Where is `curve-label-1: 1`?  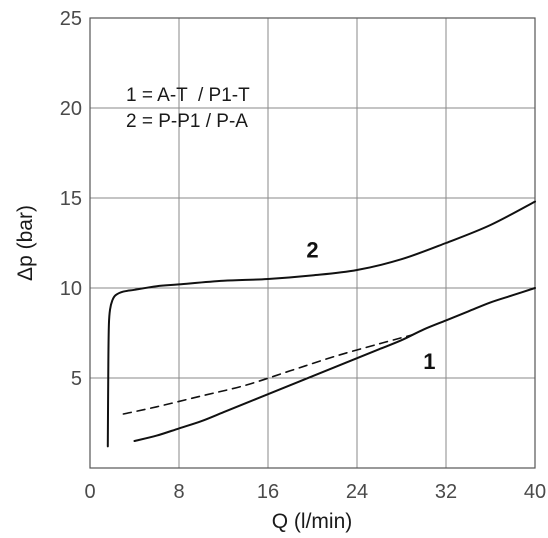 curve-label-1: 1 is located at coordinates (429, 361).